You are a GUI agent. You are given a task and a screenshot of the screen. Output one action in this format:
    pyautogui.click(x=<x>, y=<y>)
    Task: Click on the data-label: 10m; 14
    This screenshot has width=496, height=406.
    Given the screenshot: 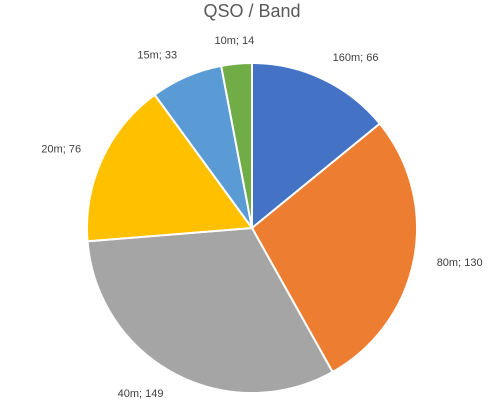 What is the action you would take?
    pyautogui.click(x=234, y=41)
    